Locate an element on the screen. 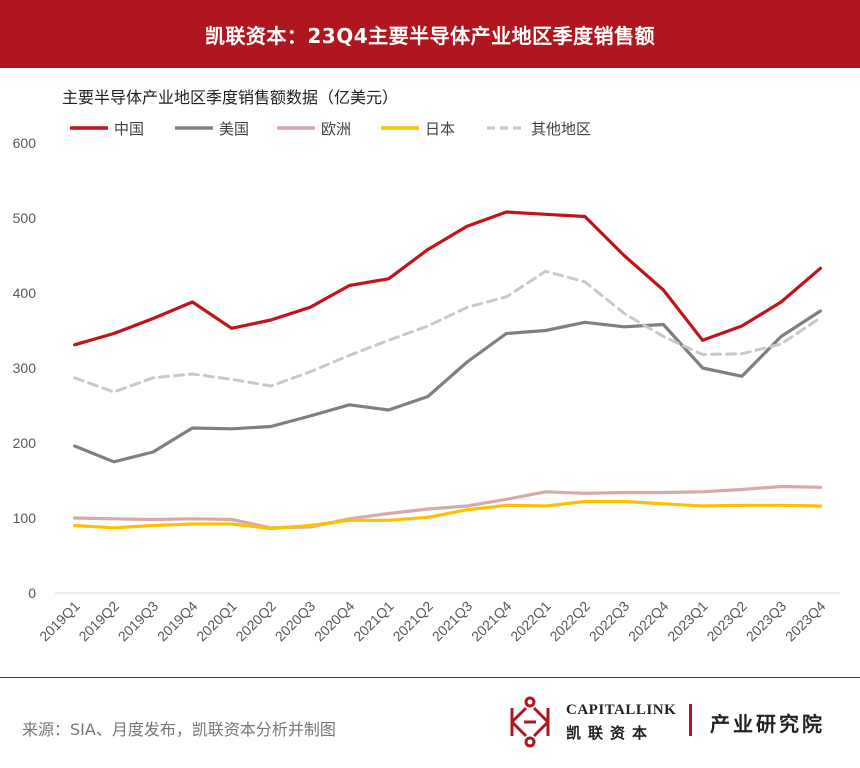  x-tick-label: 2022Q4 is located at coordinates (648, 621).